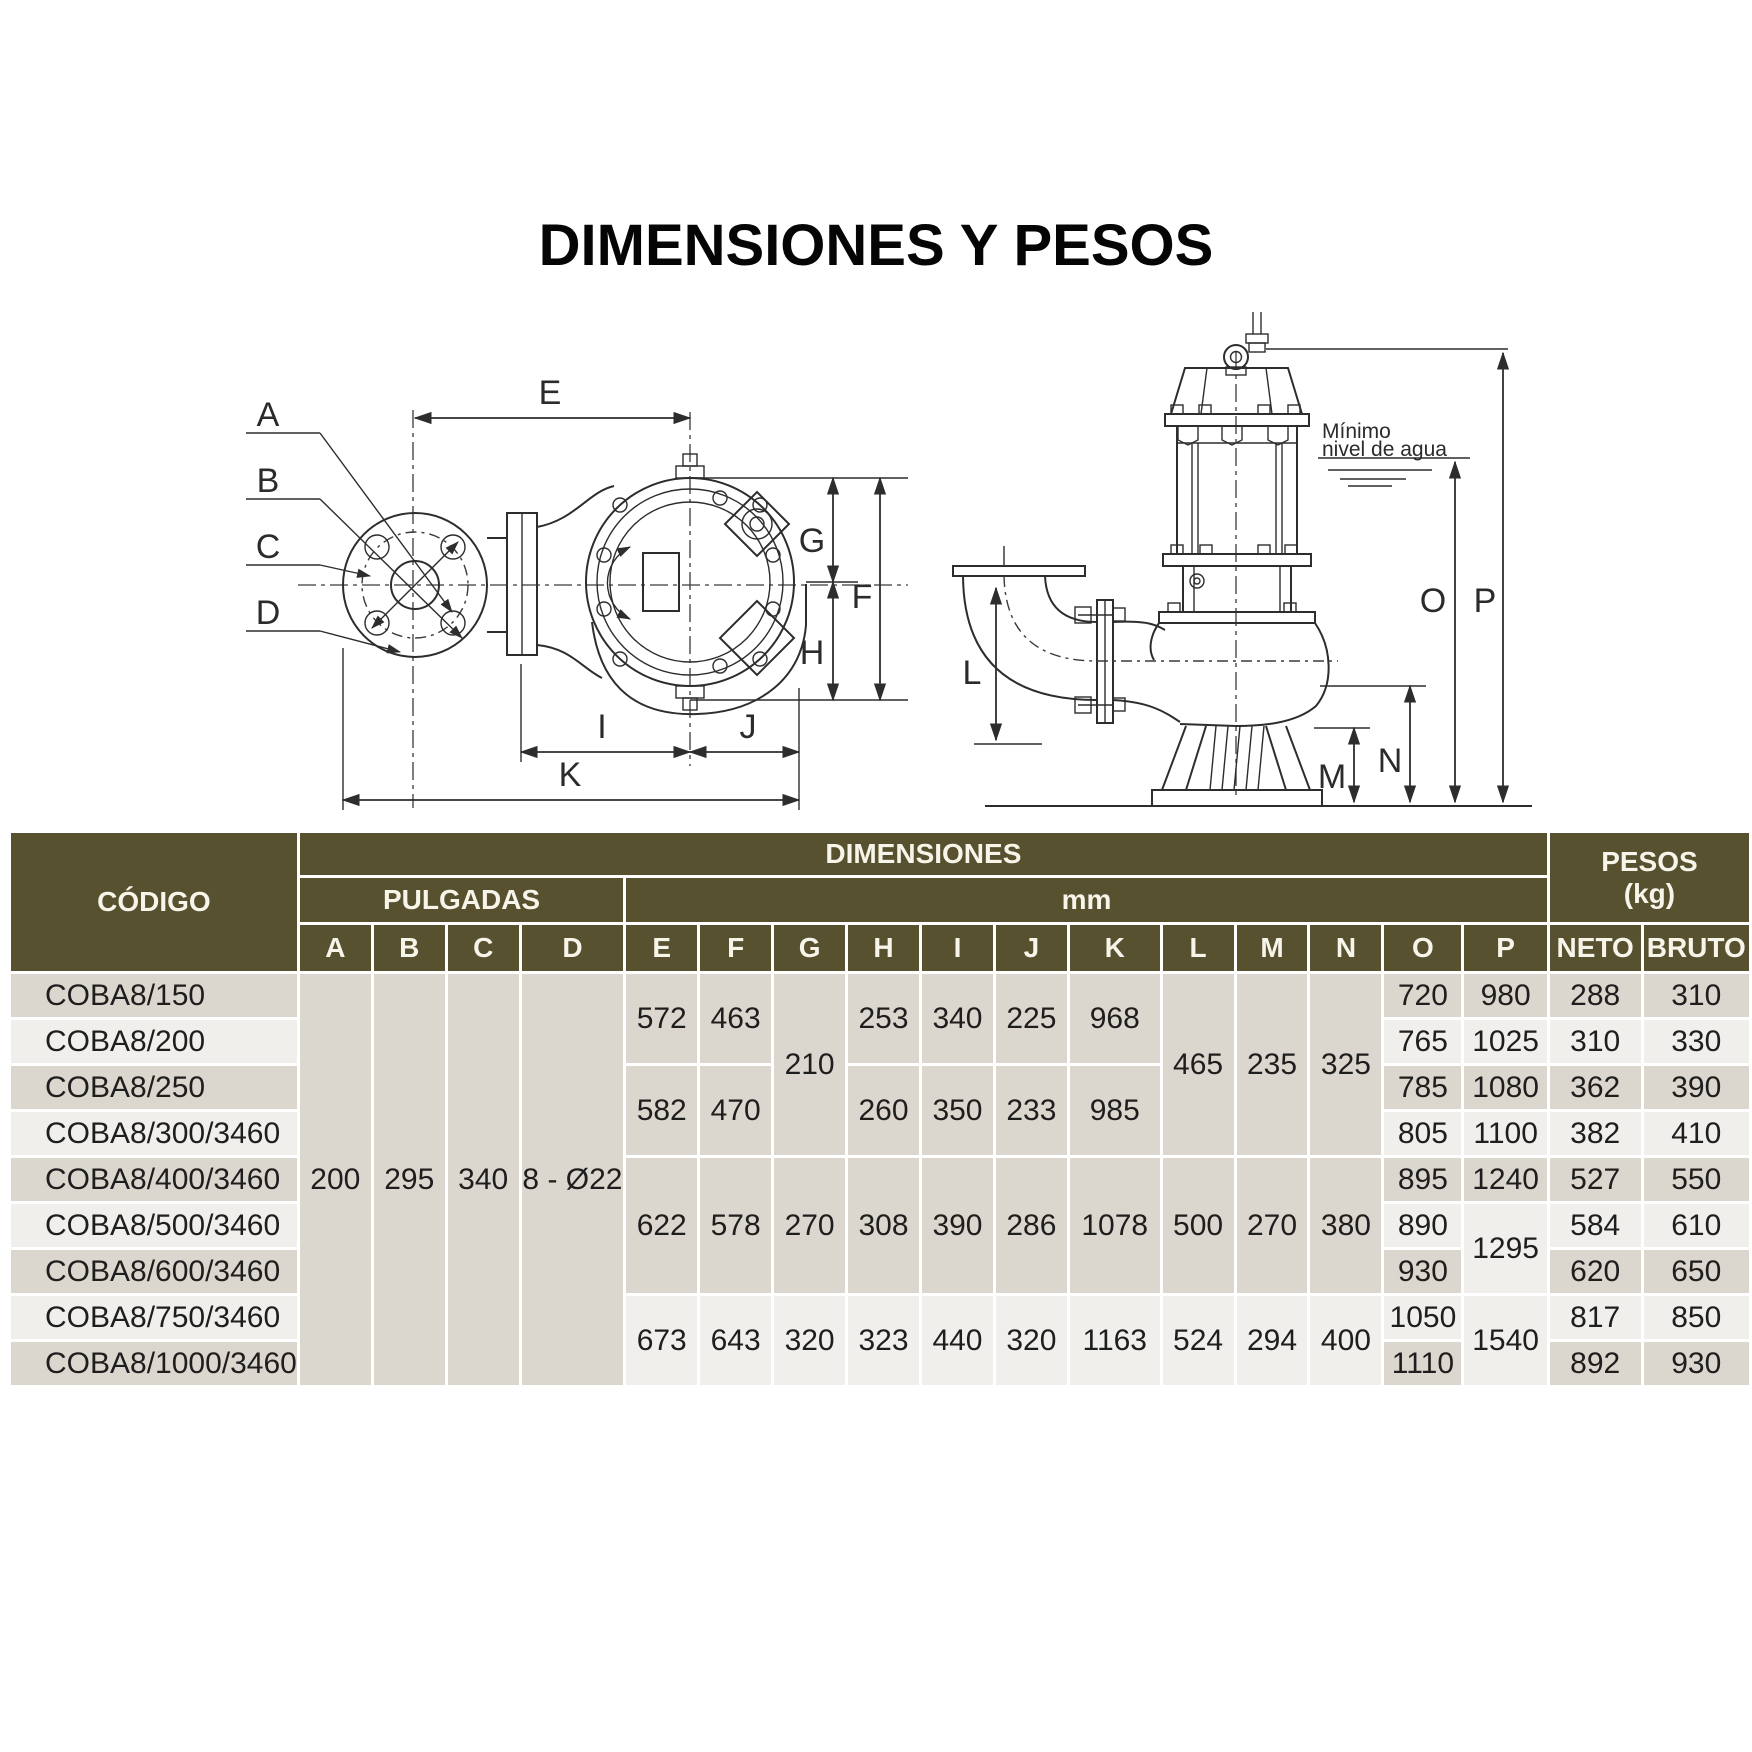 The width and height of the screenshot is (1752, 1752). I want to click on table-row-code: COBA8/200, so click(154, 1041).